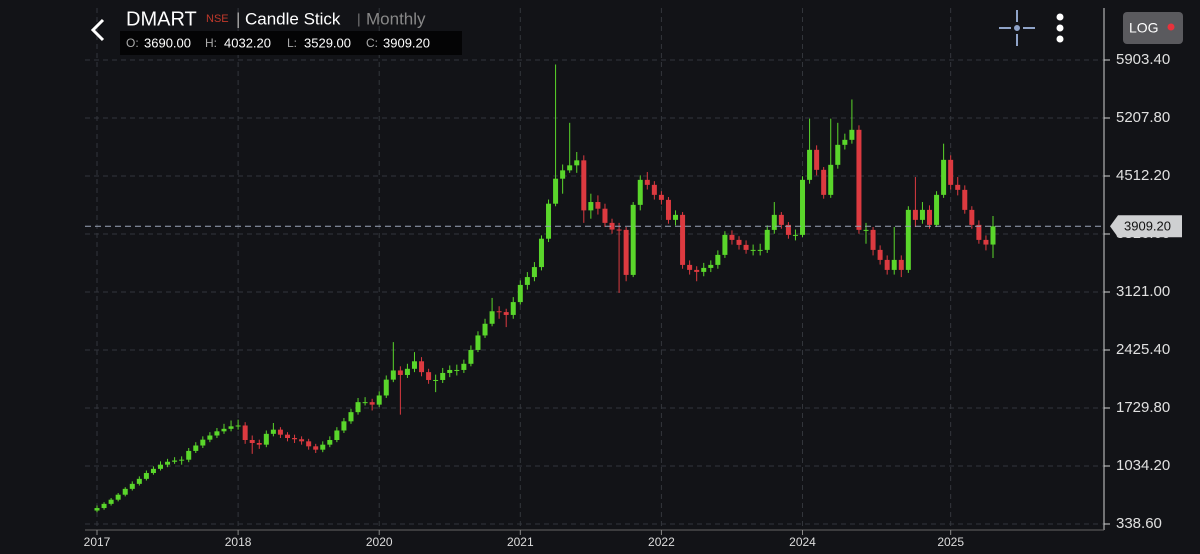 The image size is (1200, 554). Describe the element at coordinates (802, 542) in the screenshot. I see `x-tick-label: 2024` at that location.